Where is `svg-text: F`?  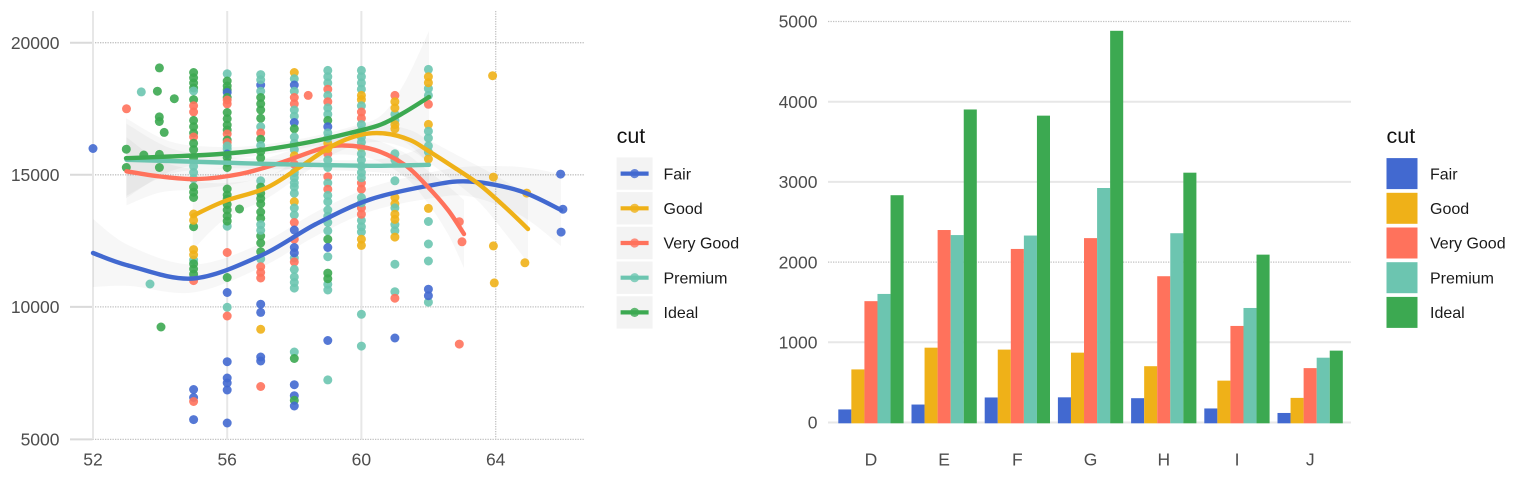
svg-text: F is located at coordinates (1017, 459).